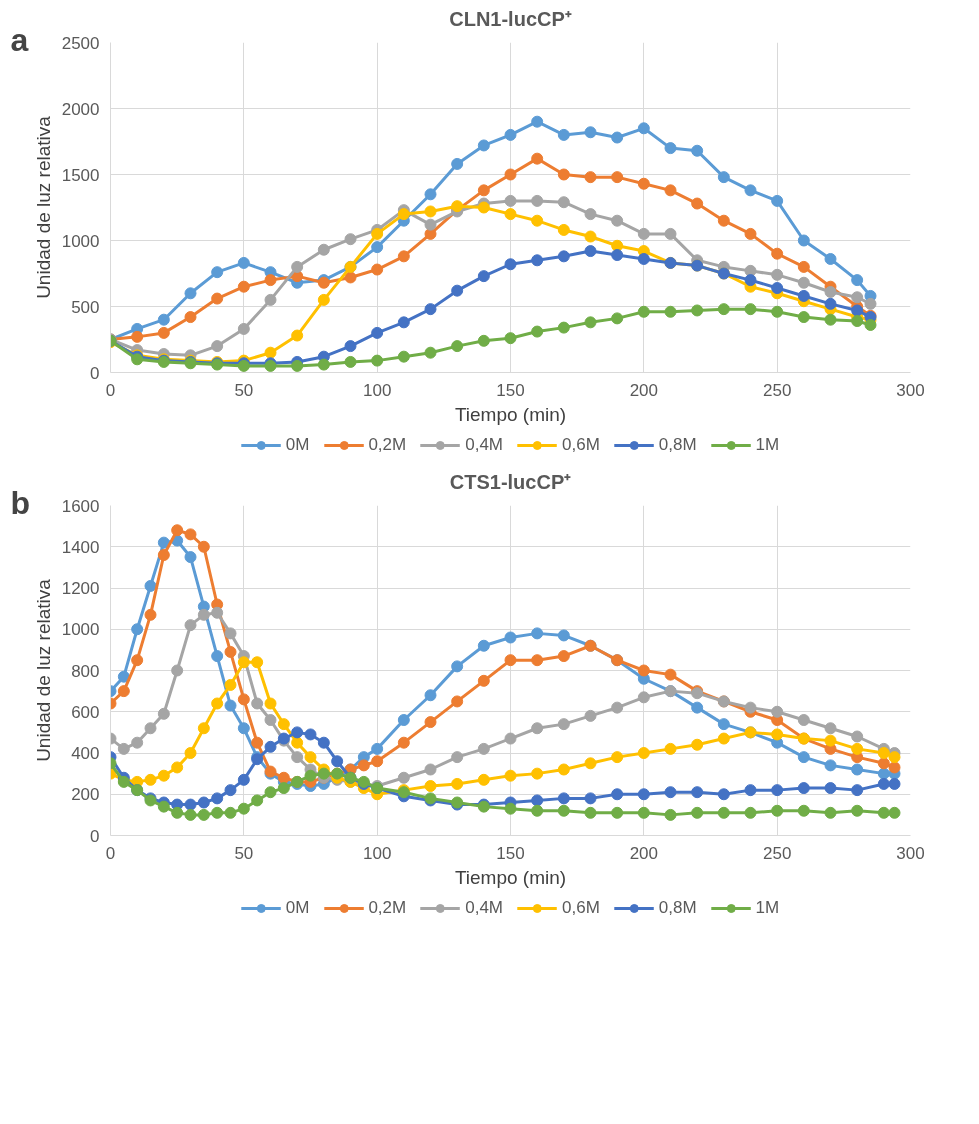  Describe the element at coordinates (85, 712) in the screenshot. I see `y-tick-label: 600` at that location.